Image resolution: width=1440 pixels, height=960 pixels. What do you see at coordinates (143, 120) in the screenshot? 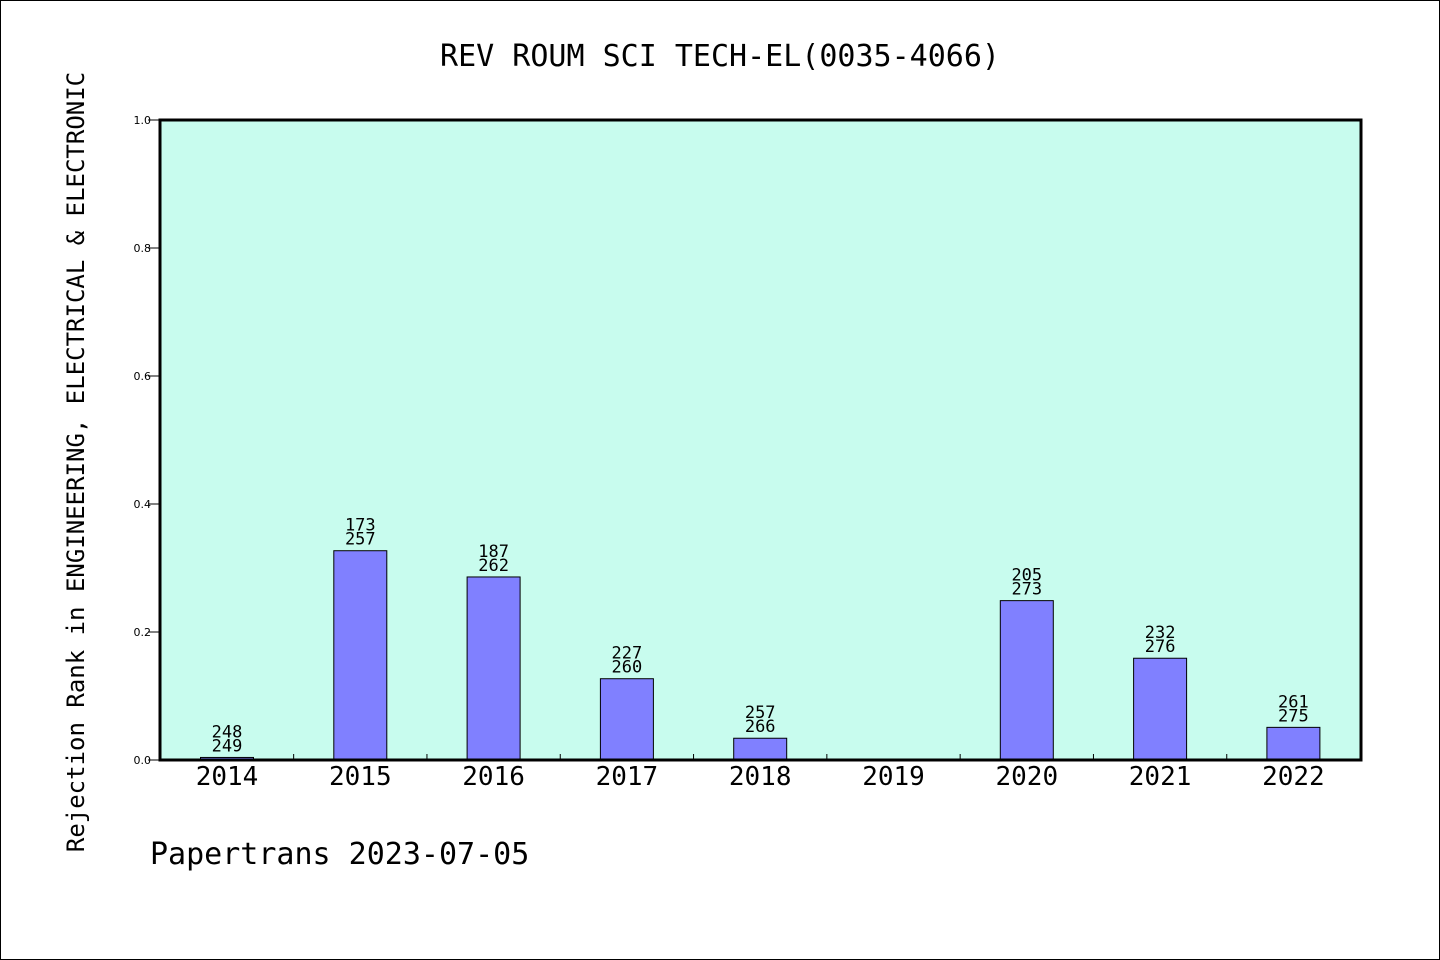
I see `y-tick-label: 1.0` at bounding box center [143, 120].